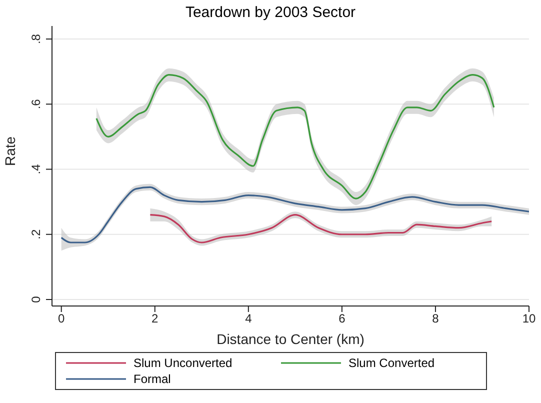  Describe the element at coordinates (290, 339) in the screenshot. I see `x-axis-title: Distance to Center (km)` at that location.